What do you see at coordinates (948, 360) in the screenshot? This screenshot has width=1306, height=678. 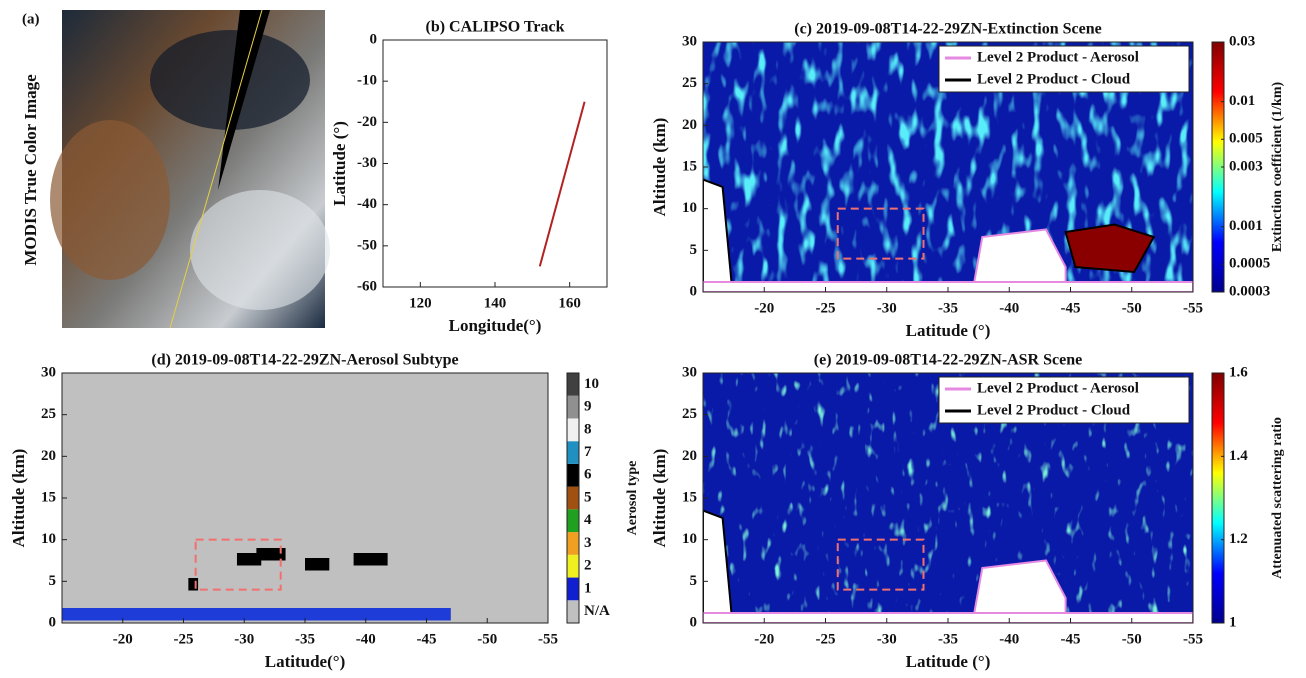 I see `chart-title: (e) 2019-09-08T14-22-29ZN-ASR Scene` at bounding box center [948, 360].